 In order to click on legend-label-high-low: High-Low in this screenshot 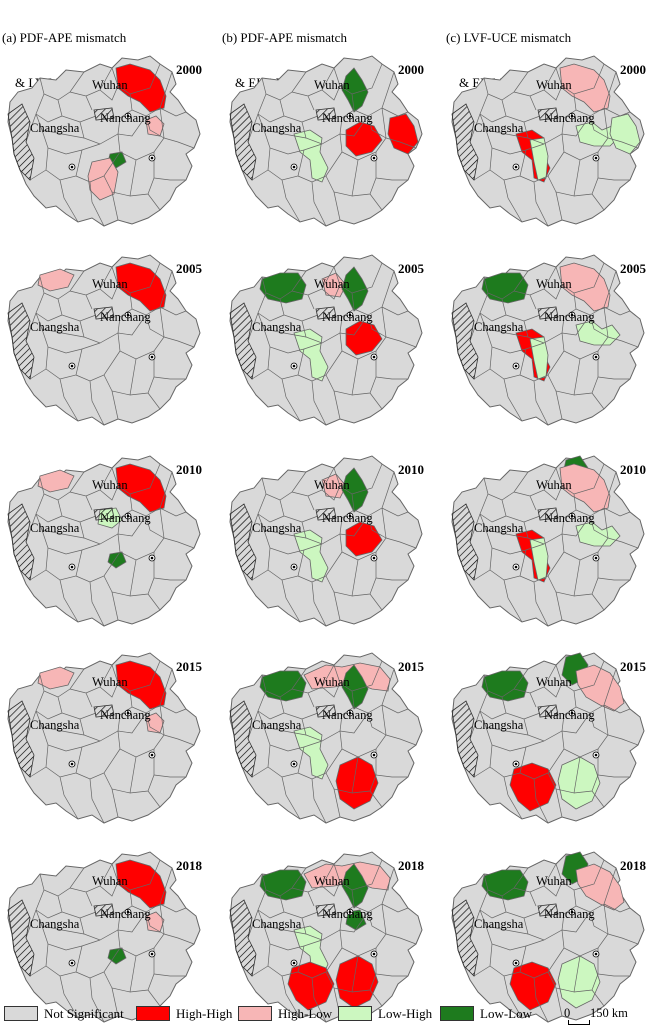, I will do `click(305, 1013)`.